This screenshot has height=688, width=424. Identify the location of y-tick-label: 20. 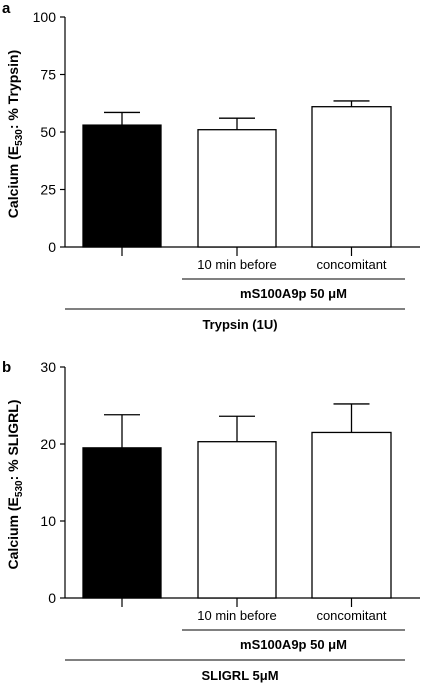
(48, 444).